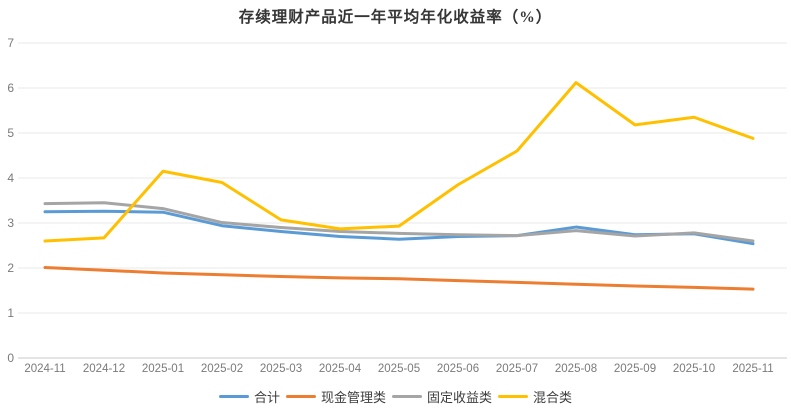 This screenshot has width=791, height=411. Describe the element at coordinates (10, 313) in the screenshot. I see `y-tick-label: 1` at that location.